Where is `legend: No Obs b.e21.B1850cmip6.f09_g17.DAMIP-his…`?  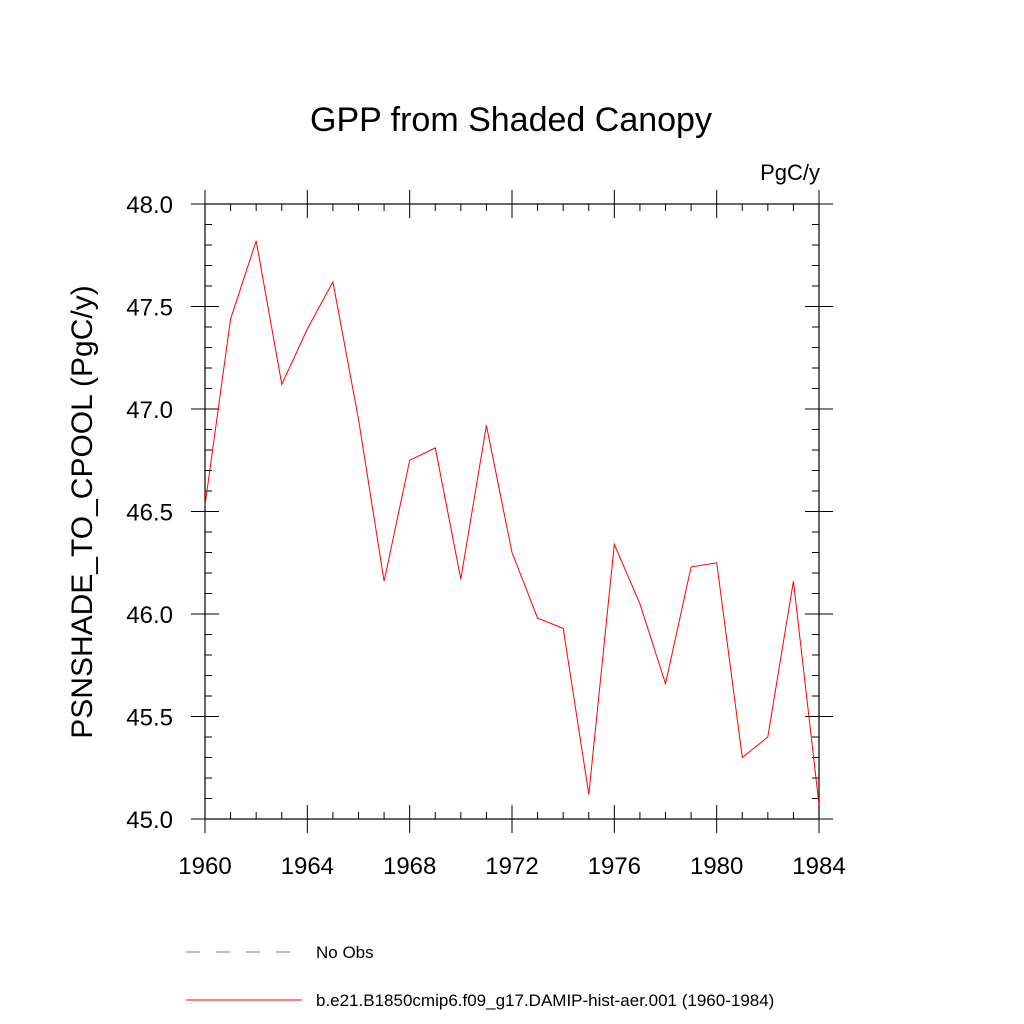 legend: No Obs b.e21.B1850cmip6.f09_g17.DAMIP-his… is located at coordinates (480, 976).